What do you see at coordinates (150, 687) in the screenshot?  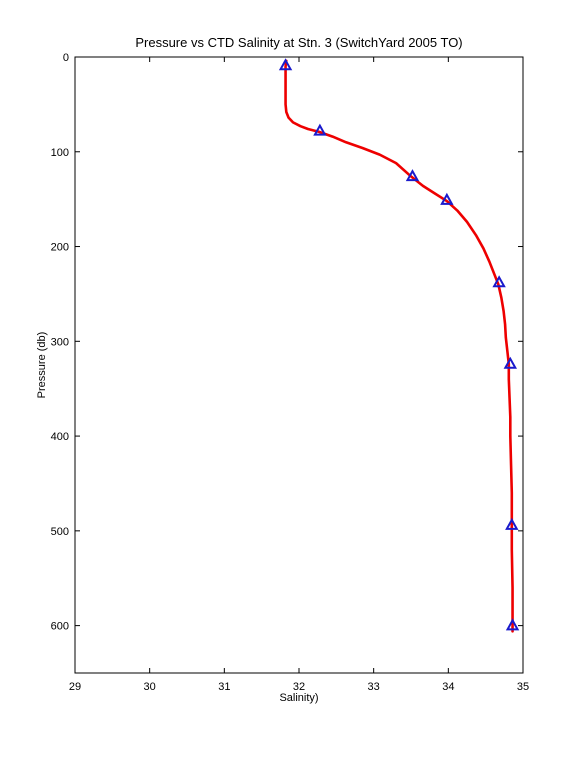 I see `x-tick-label: 30` at bounding box center [150, 687].